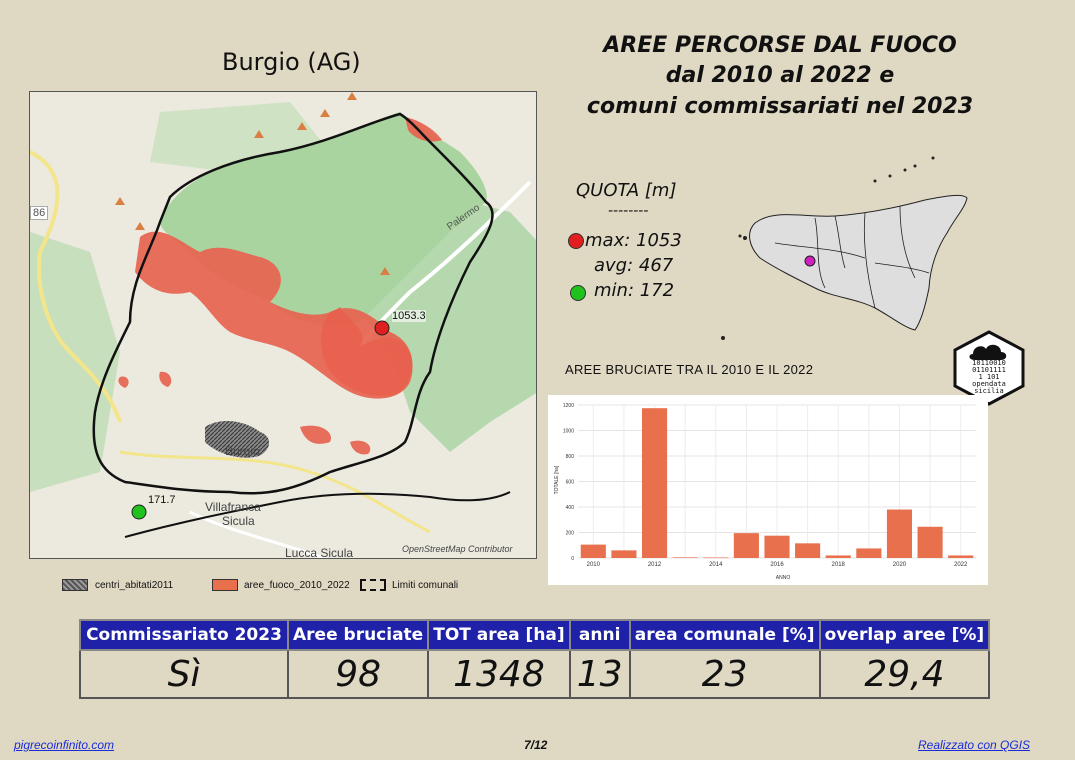 This screenshot has height=760, width=1075. What do you see at coordinates (570, 483) in the screenshot?
I see `chart-ytick-3: 600` at bounding box center [570, 483].